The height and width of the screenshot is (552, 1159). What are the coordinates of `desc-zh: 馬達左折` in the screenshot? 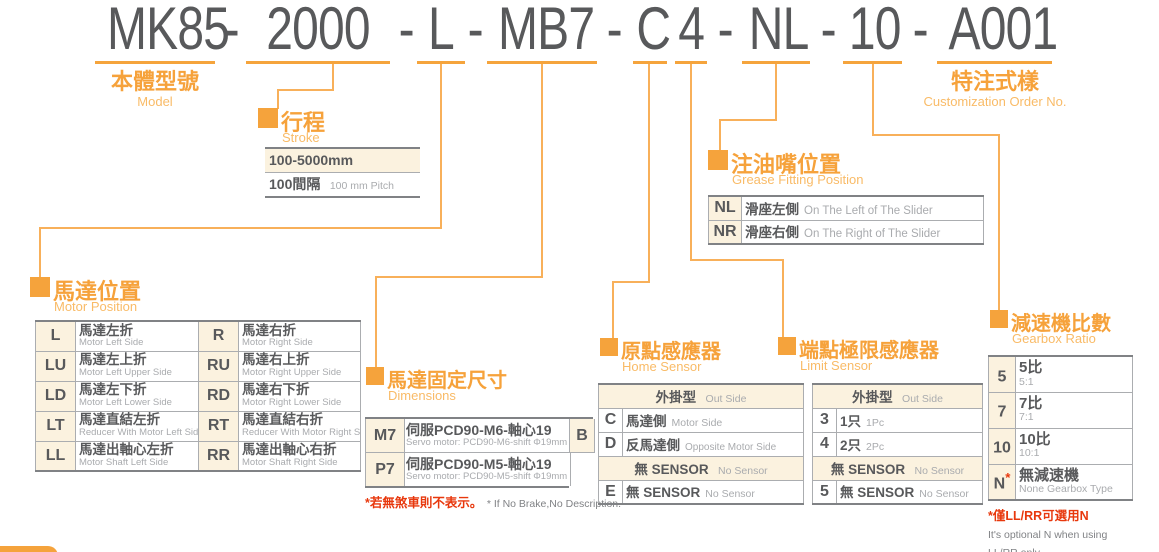 It's located at (106, 330).